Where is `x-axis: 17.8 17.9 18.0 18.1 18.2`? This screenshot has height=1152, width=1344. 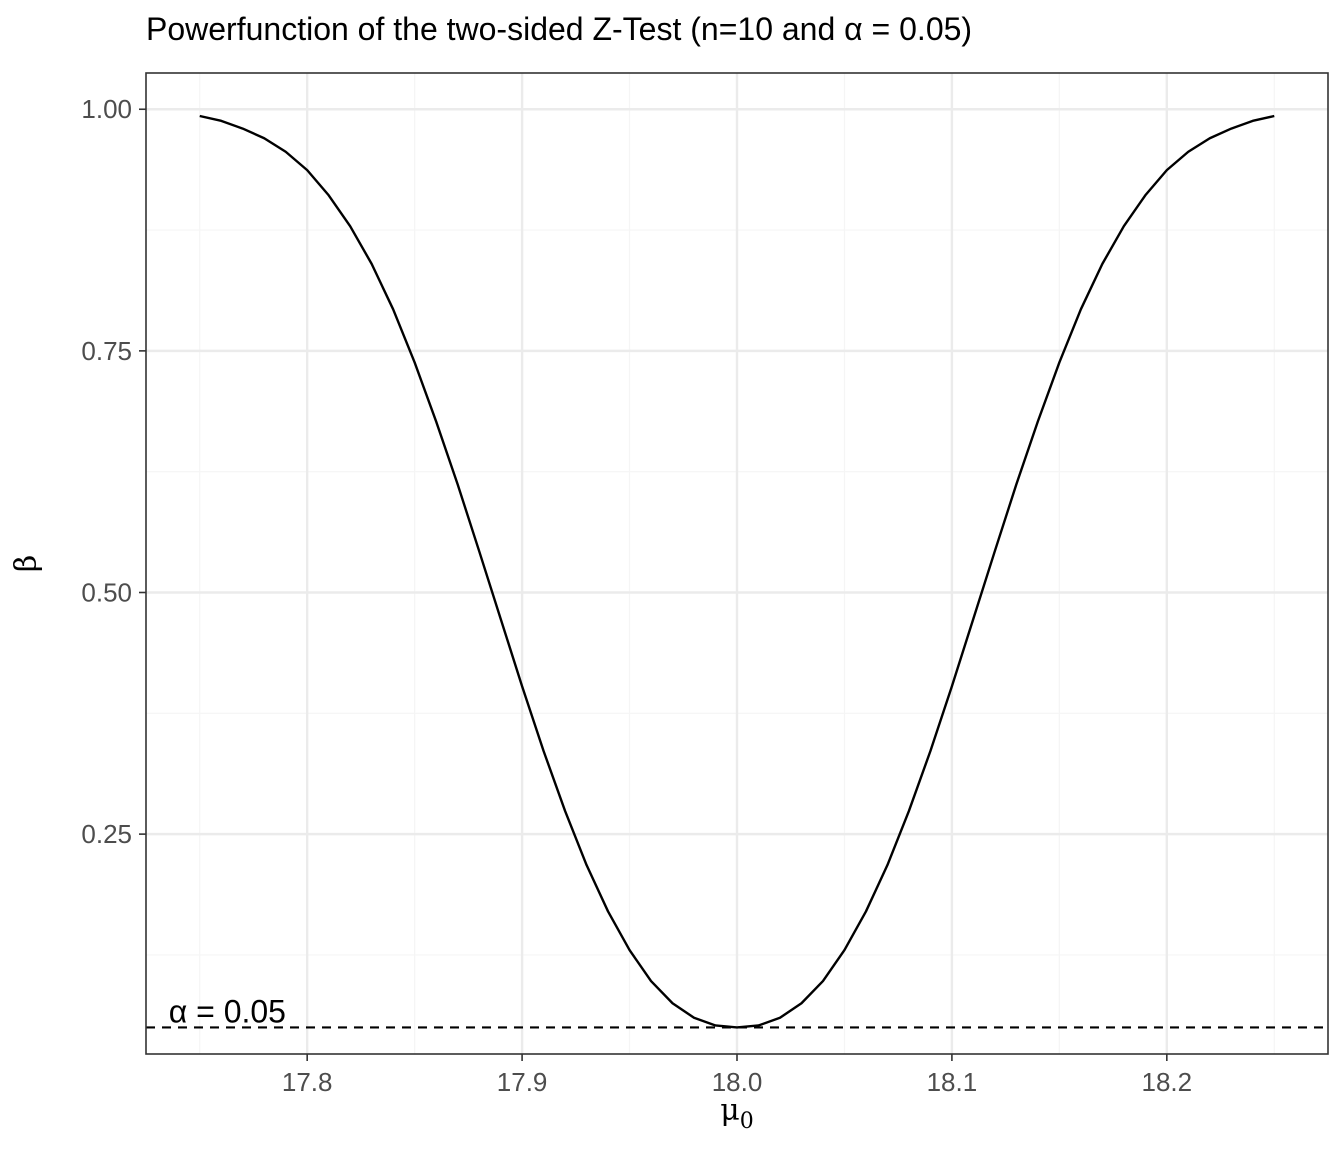
x-axis: 17.8 17.9 18.0 18.1 18.2 is located at coordinates (737, 1075).